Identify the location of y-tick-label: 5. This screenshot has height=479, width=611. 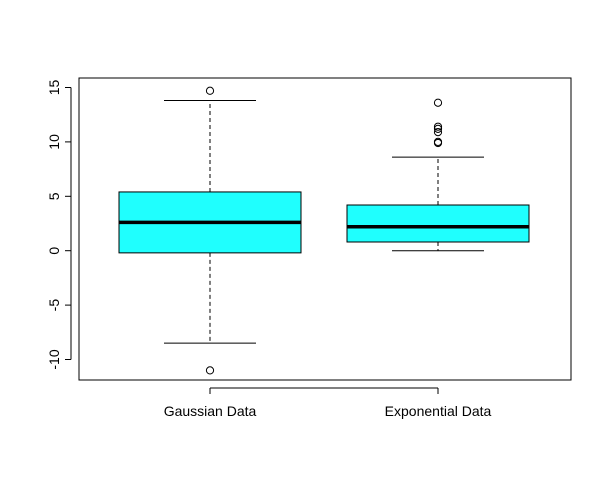
(54, 196).